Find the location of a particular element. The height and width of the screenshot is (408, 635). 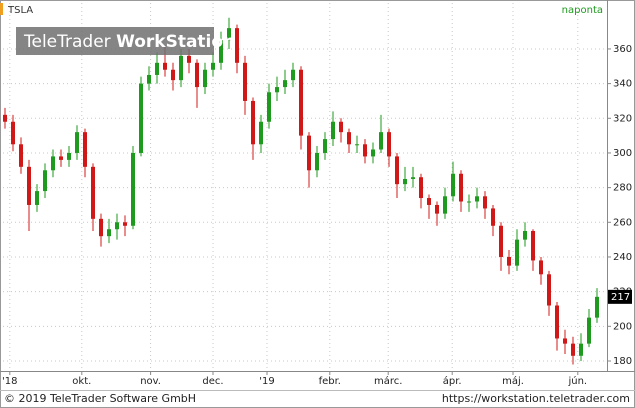

x-tick-label: márc. is located at coordinates (388, 381).